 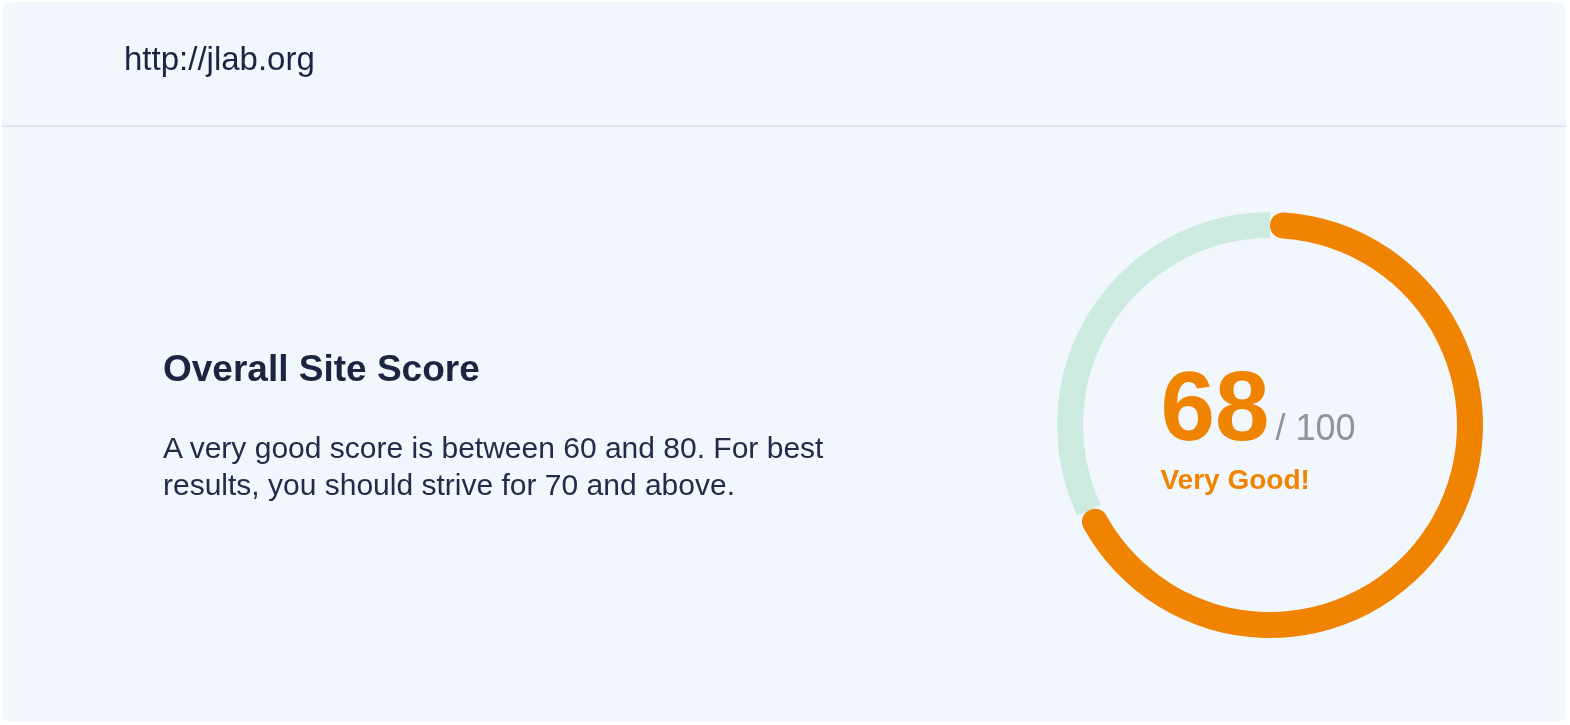 What do you see at coordinates (219, 58) in the screenshot?
I see `text: http://jlab.org` at bounding box center [219, 58].